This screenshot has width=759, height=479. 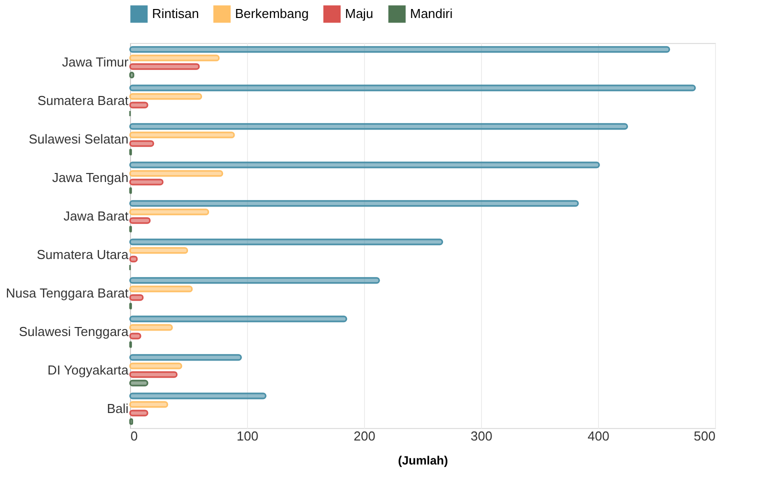 I want to click on x-tick-label: 0, so click(x=134, y=436).